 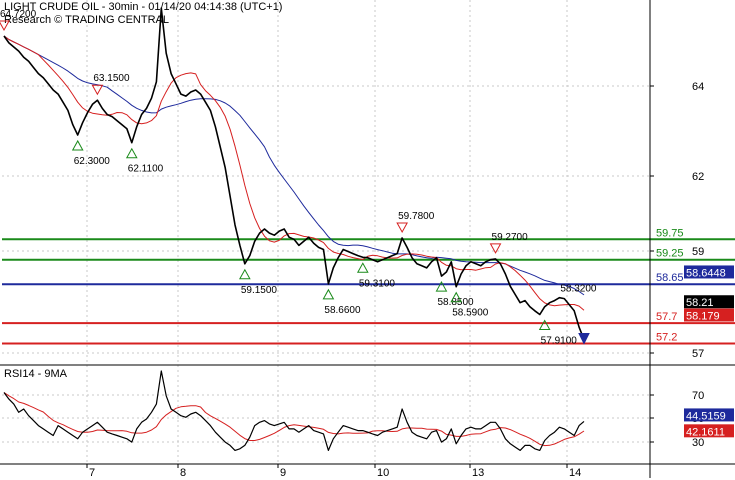 I want to click on price-tag-label: 58.21, so click(x=700, y=303).